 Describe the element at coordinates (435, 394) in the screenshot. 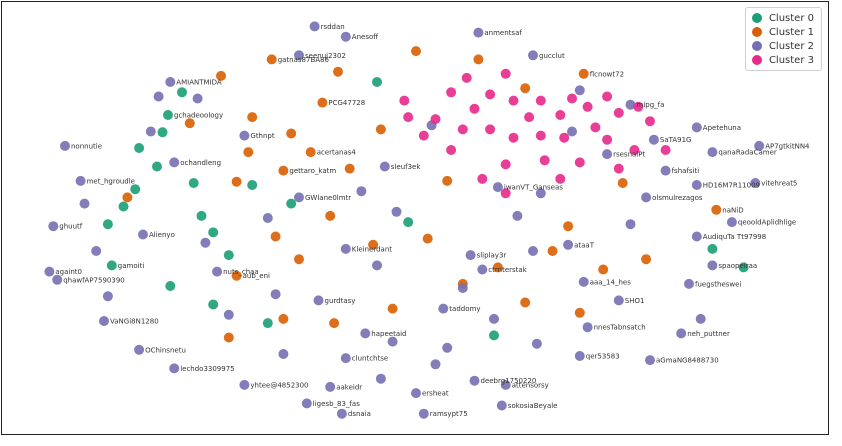

I see `point-label: ersheat` at that location.